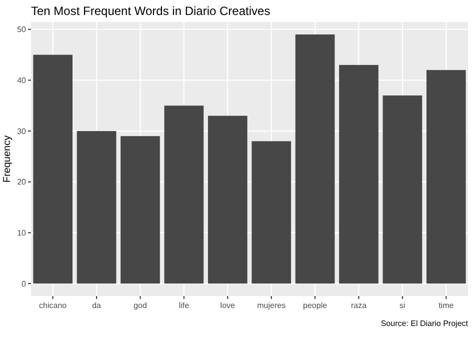 This screenshot has width=474, height=338. I want to click on x-tick-label: da, so click(97, 305).